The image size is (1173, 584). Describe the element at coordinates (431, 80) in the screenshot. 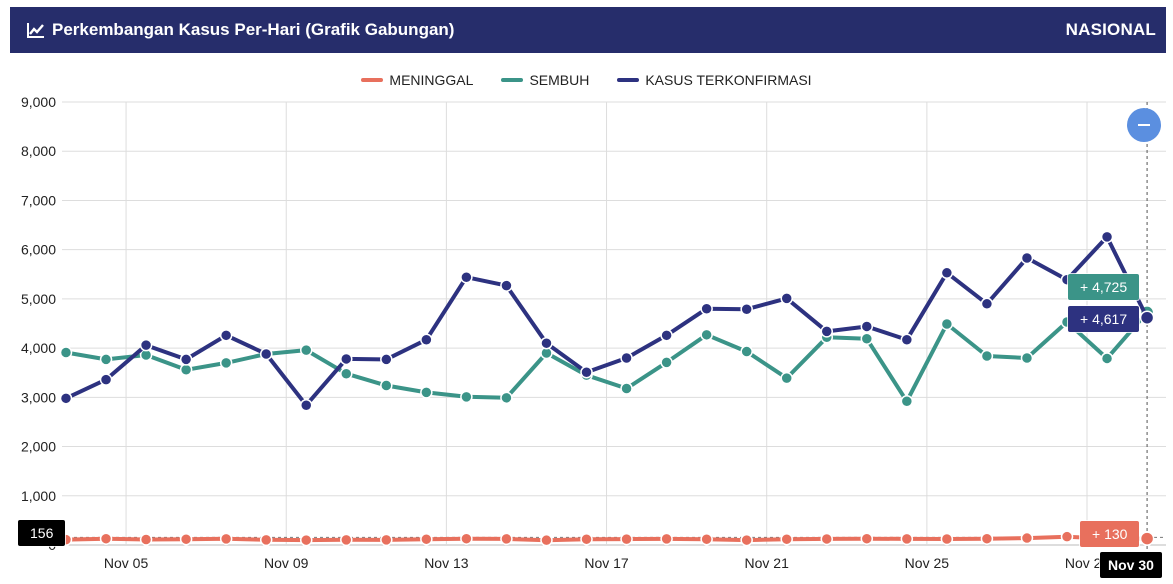

I see `legend-label-meninggal: MENINGGAL` at that location.